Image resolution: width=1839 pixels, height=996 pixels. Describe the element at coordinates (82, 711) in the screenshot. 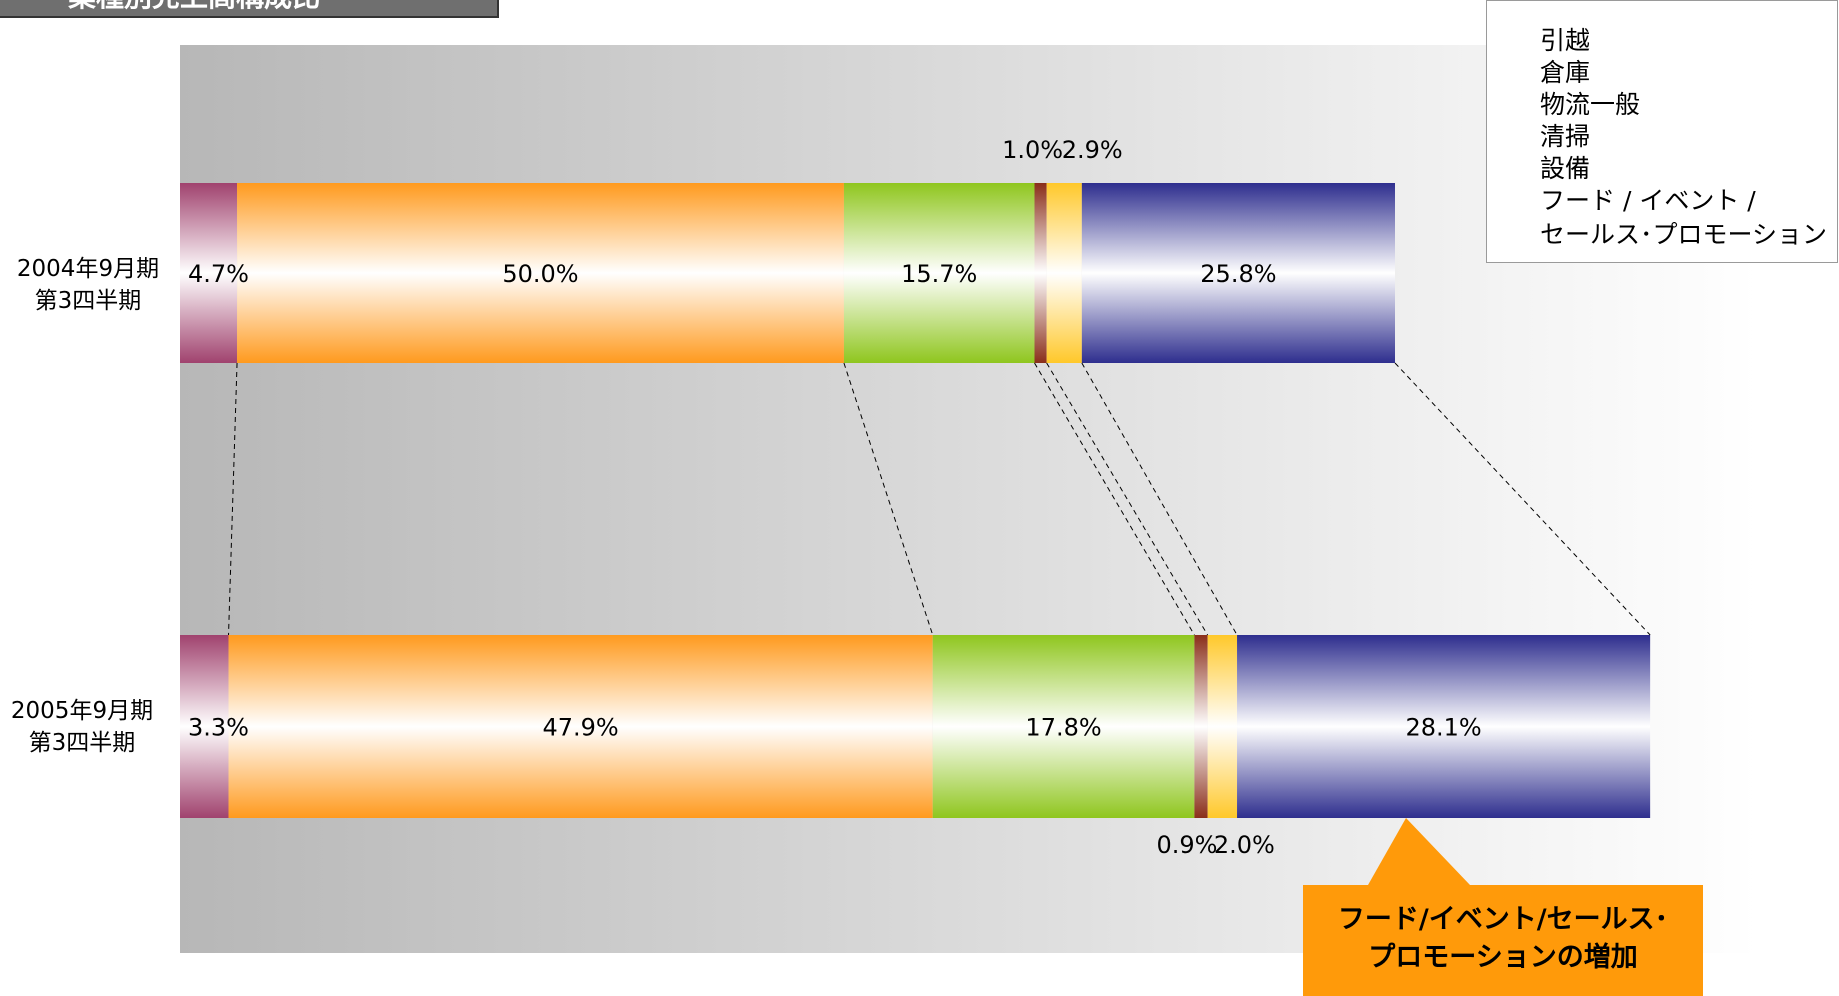

I see `category-label-2005-line1: 2005年9月期` at that location.